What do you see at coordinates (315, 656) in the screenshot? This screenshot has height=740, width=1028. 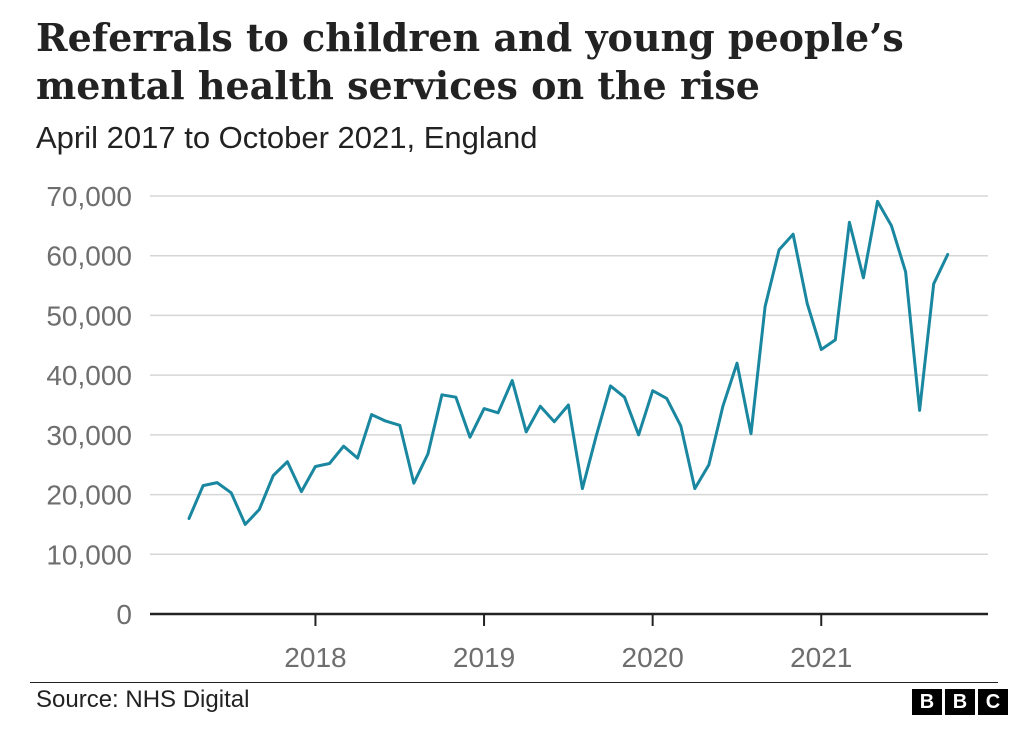 I see `x-tick-label: 2018` at bounding box center [315, 656].